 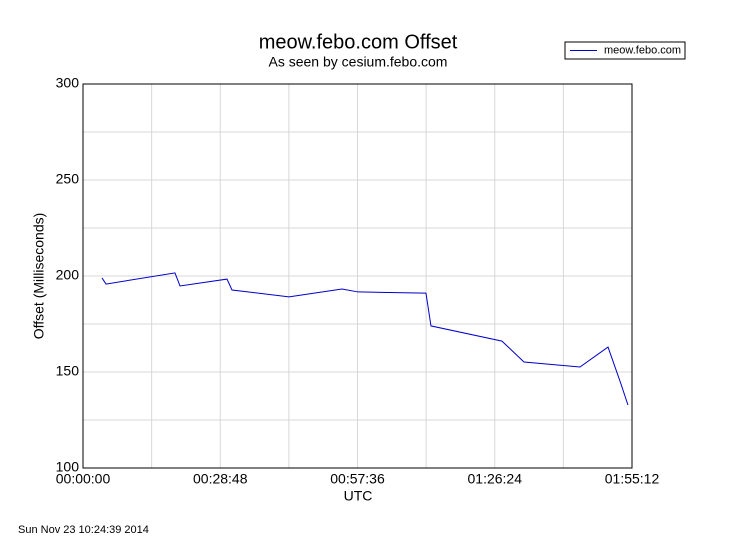 What do you see at coordinates (83, 530) in the screenshot?
I see `footer-timestamp: Sun Nov 23 10:24:39 2014` at bounding box center [83, 530].